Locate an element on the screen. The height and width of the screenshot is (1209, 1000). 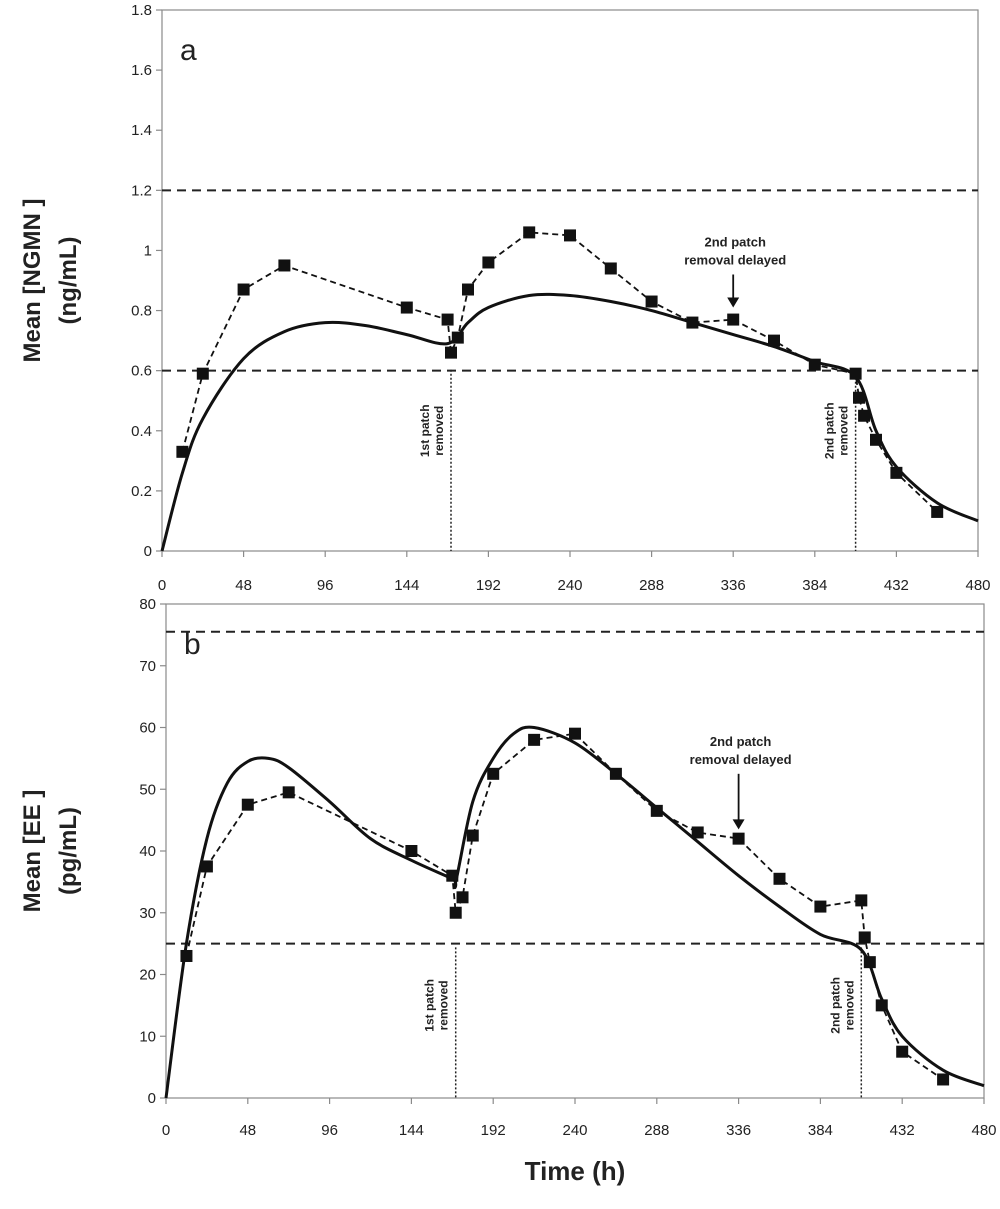
x-axis-label: Time (h) is located at coordinates (575, 1171).